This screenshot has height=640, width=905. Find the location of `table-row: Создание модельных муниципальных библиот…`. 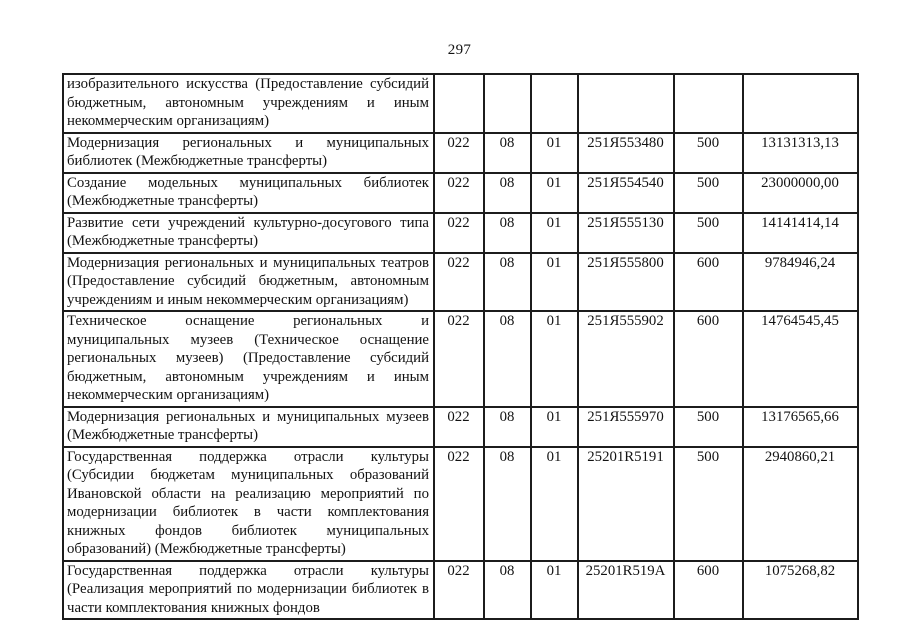

table-row: Создание модельных муниципальных библиот… is located at coordinates (460, 192).